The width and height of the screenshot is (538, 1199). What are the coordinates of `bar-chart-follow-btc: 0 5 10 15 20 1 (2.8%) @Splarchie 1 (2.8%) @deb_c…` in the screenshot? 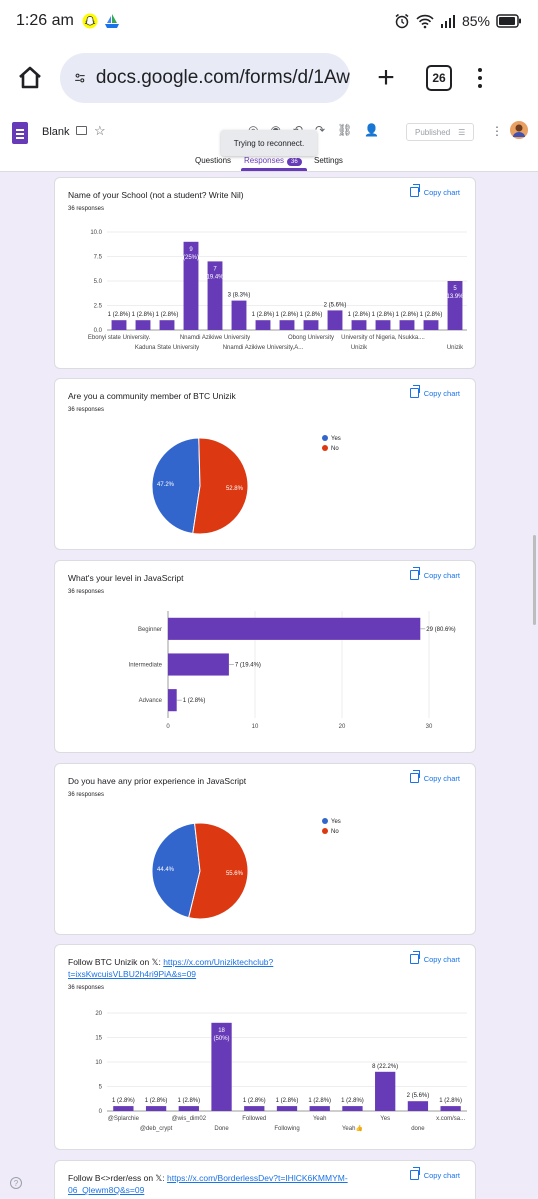 It's located at (281, 1071).